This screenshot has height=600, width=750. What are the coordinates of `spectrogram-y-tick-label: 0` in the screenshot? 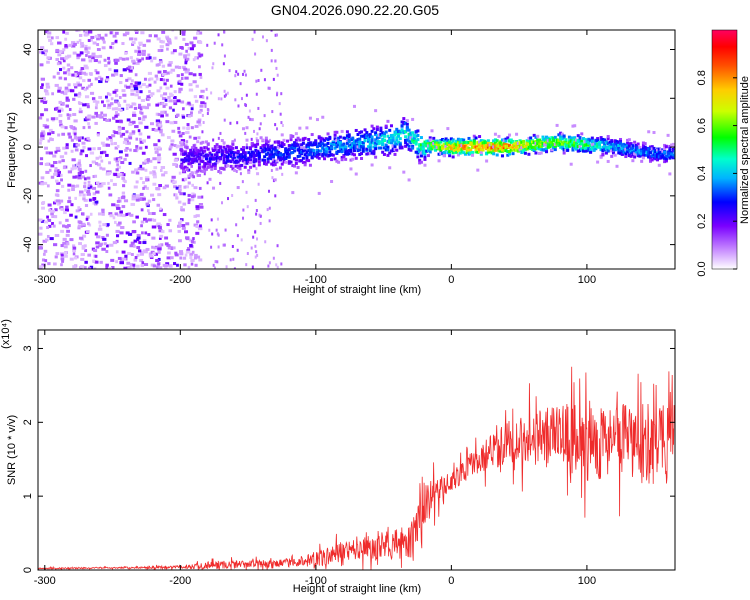 It's located at (28, 147).